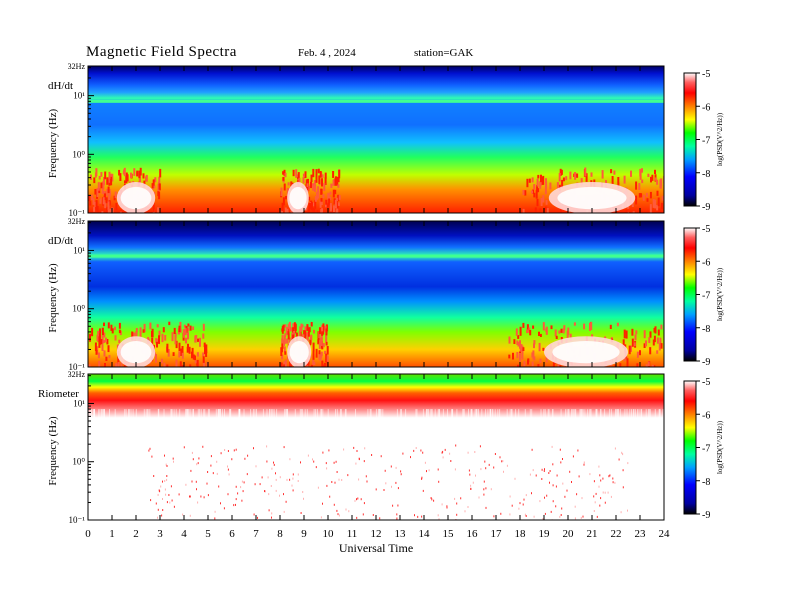 The width and height of the screenshot is (792, 612). Describe the element at coordinates (706, 515) in the screenshot. I see `colorbar-tick-label: -9` at that location.